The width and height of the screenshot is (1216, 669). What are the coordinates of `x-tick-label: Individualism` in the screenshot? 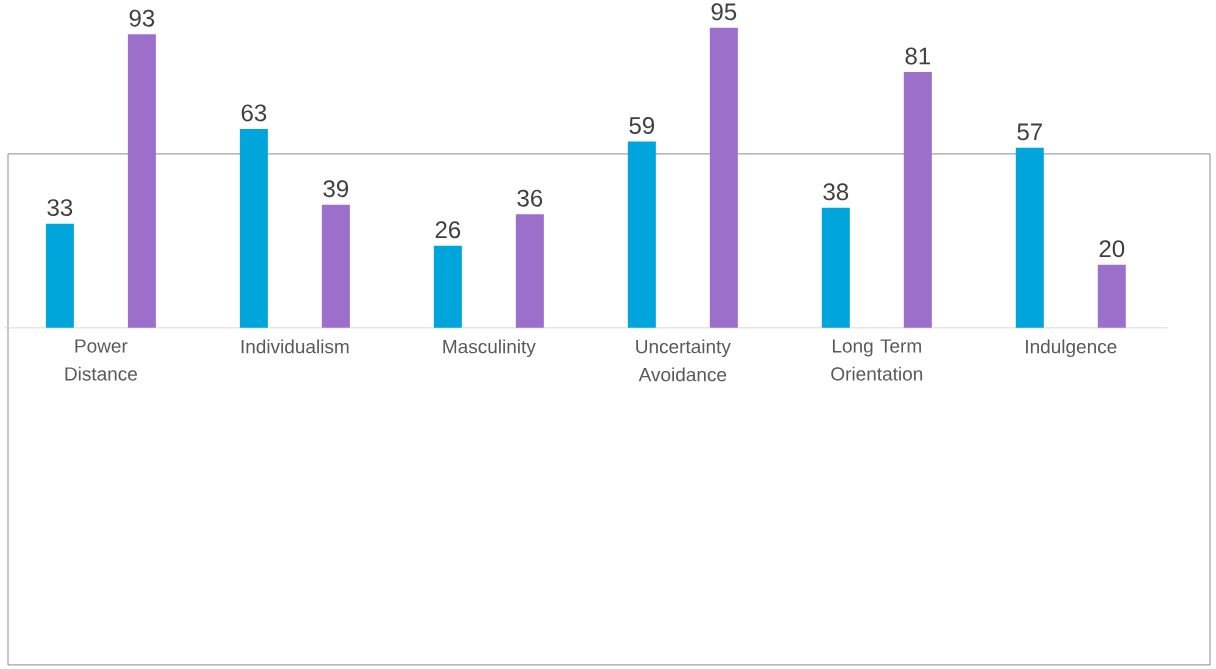 It's located at (295, 346).